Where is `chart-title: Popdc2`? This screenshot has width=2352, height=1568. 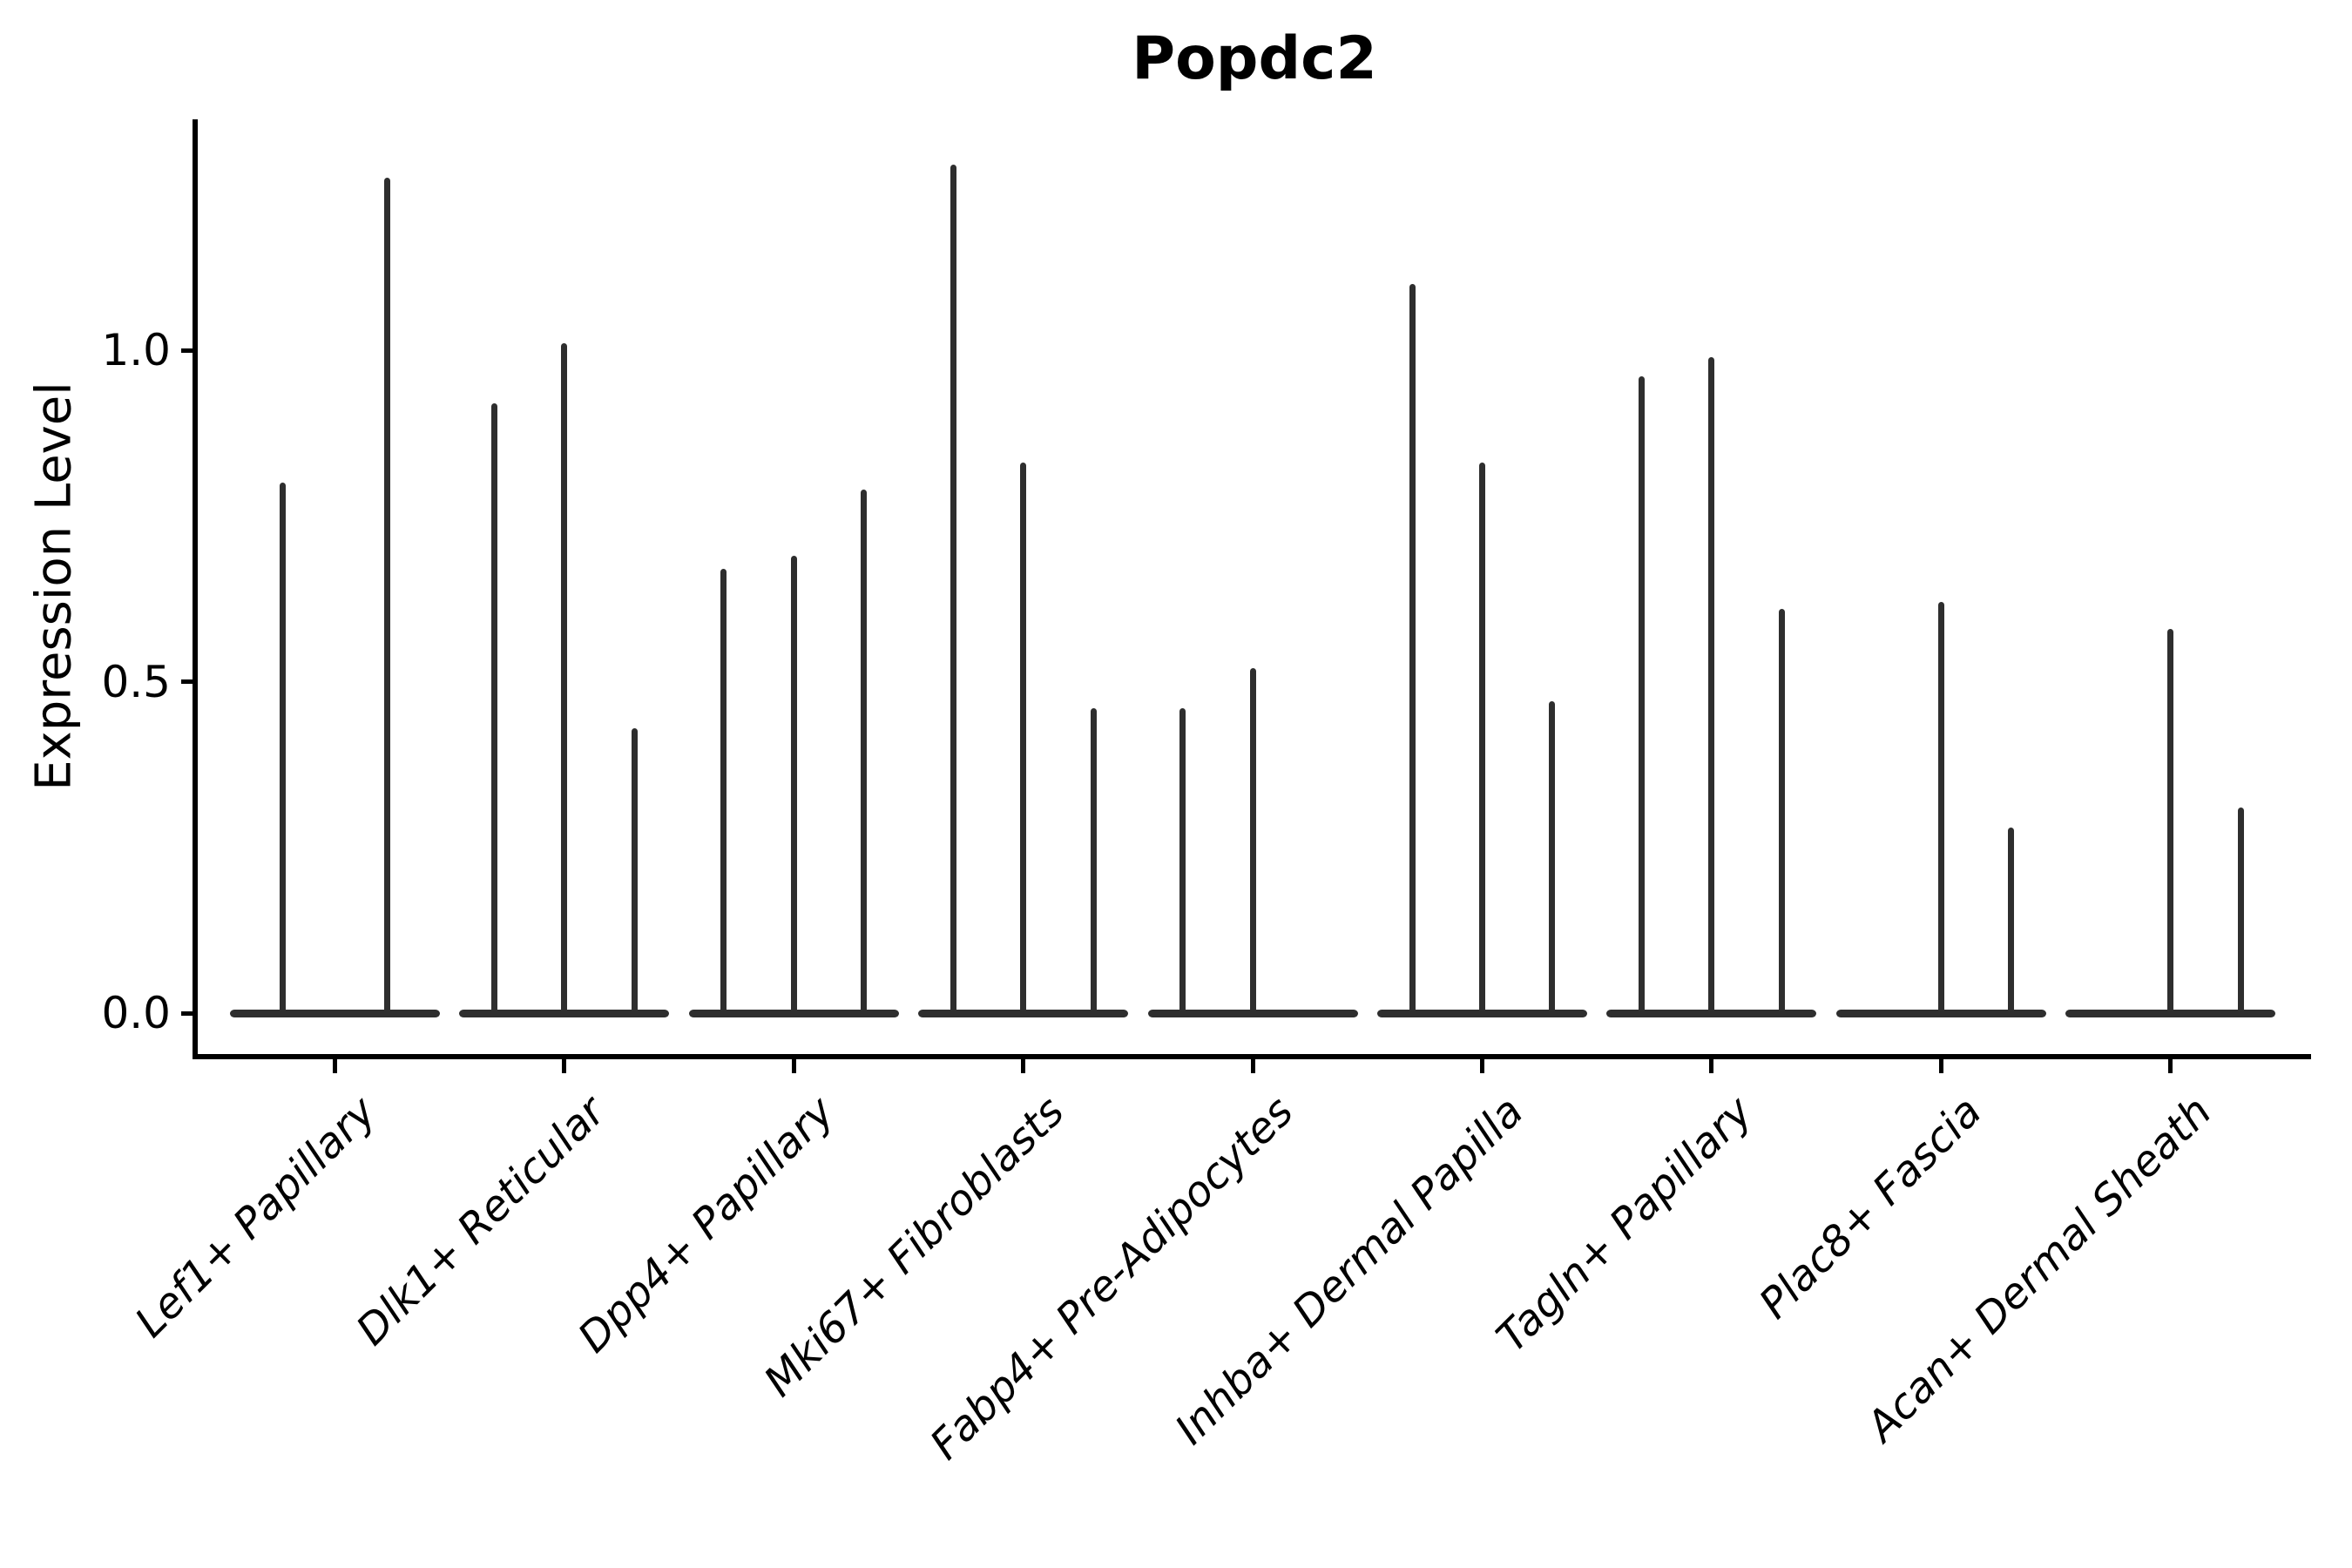 chart-title: Popdc2 is located at coordinates (1254, 58).